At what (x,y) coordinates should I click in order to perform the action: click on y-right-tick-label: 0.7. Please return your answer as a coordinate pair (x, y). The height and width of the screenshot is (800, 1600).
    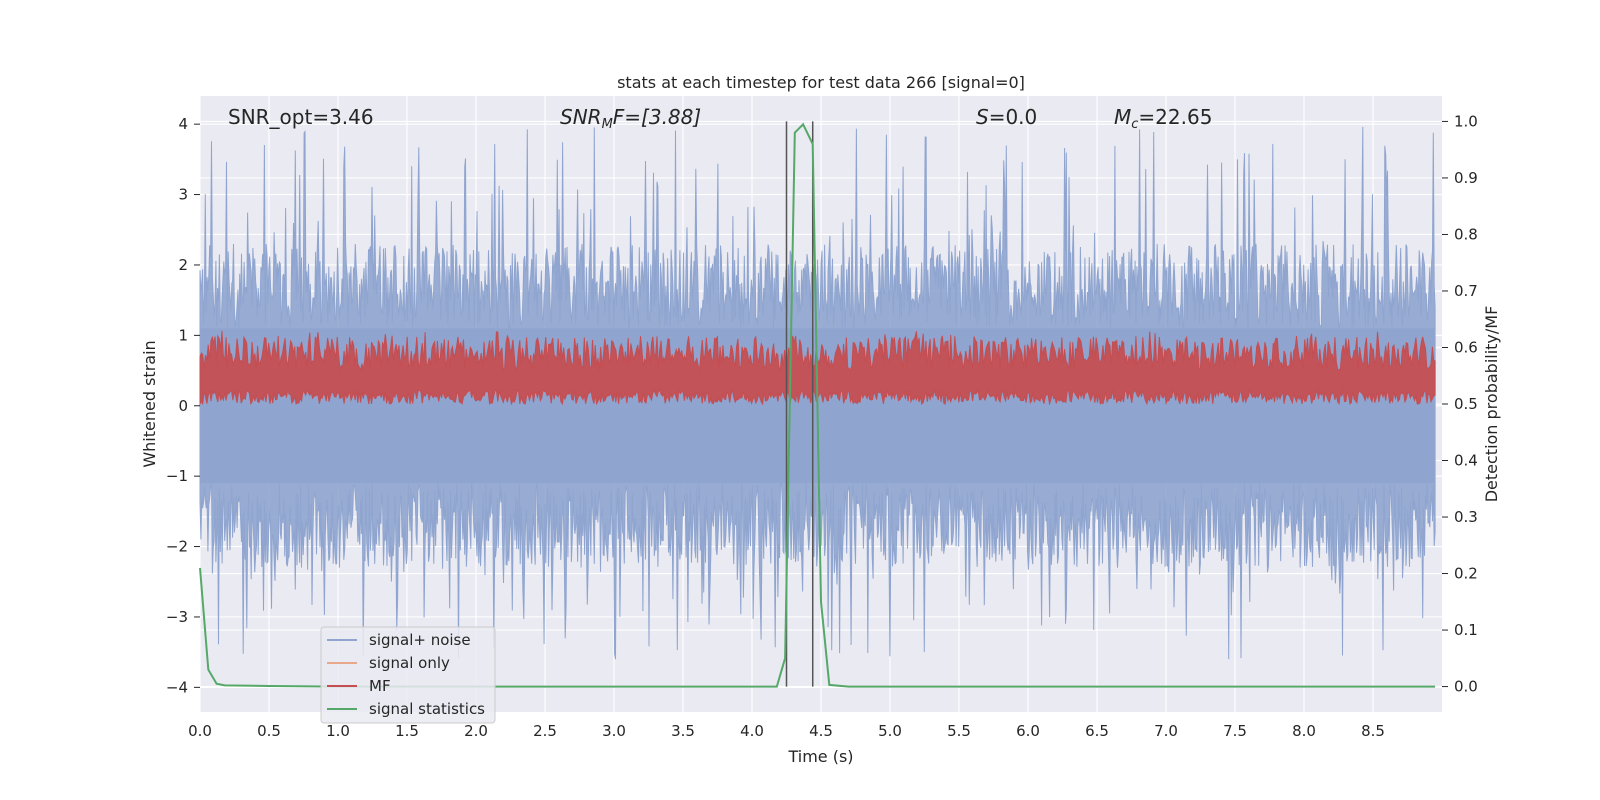
    Looking at the image, I should click on (1466, 291).